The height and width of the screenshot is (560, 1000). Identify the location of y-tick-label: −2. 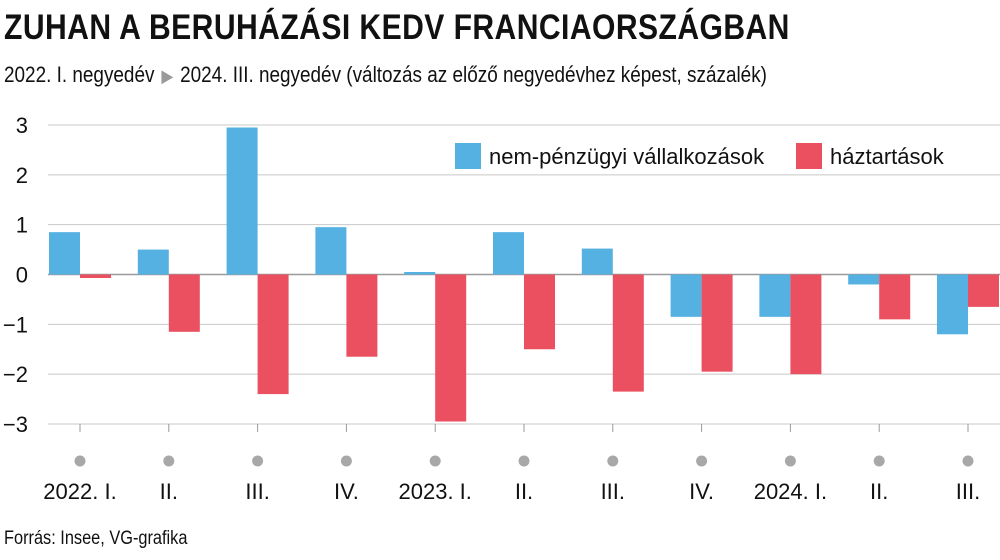
(15, 374).